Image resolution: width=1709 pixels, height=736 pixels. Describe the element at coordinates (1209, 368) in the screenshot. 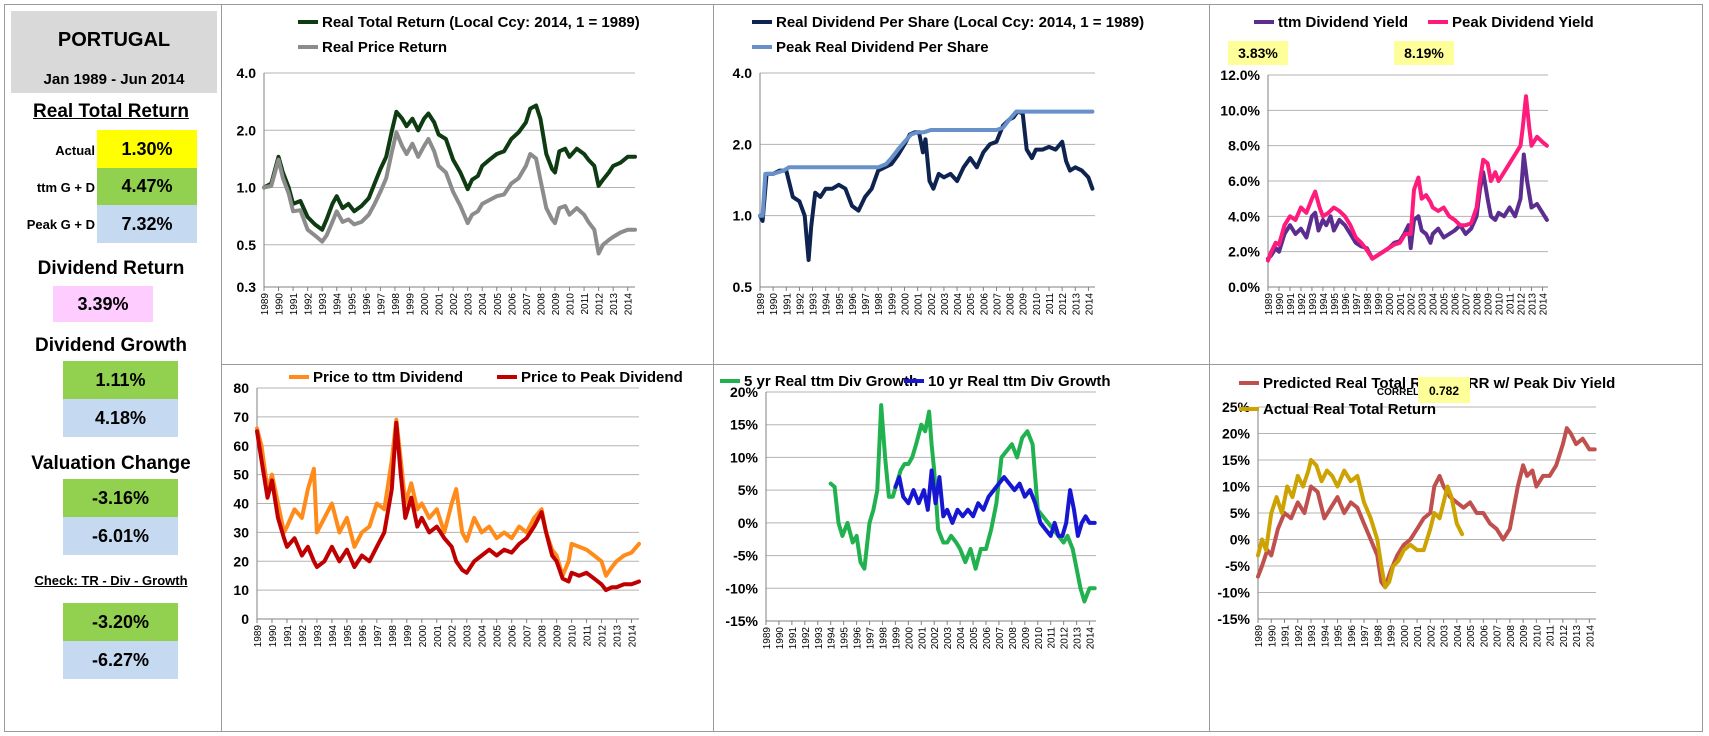

I see `divider-right` at that location.